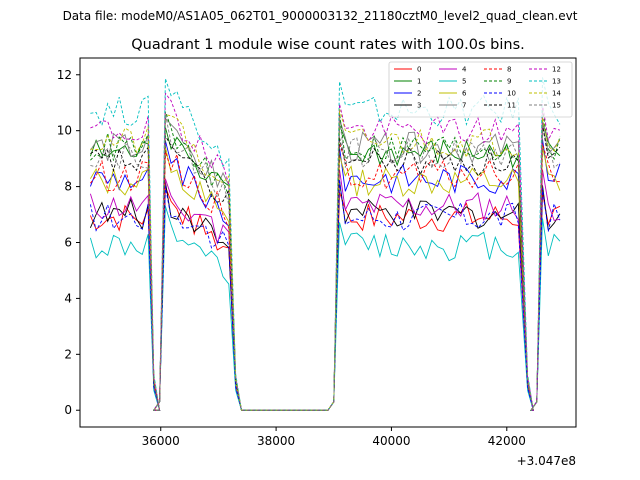 This screenshot has height=480, width=640. I want to click on legend-label: 12, so click(556, 70).